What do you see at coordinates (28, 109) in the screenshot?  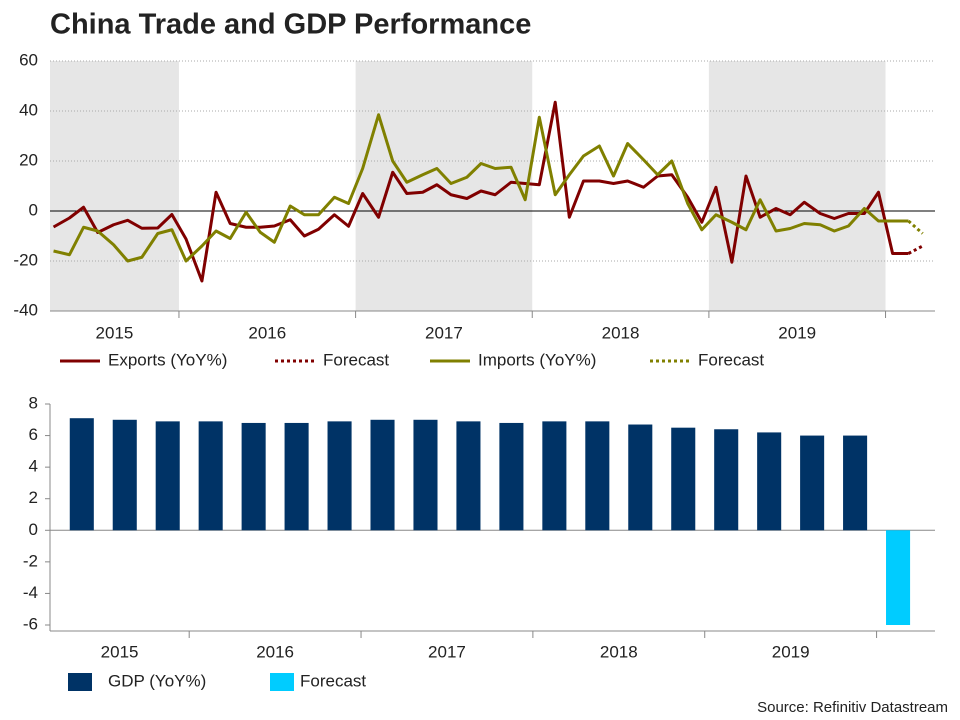 I see `y-tick-label: 40` at bounding box center [28, 109].